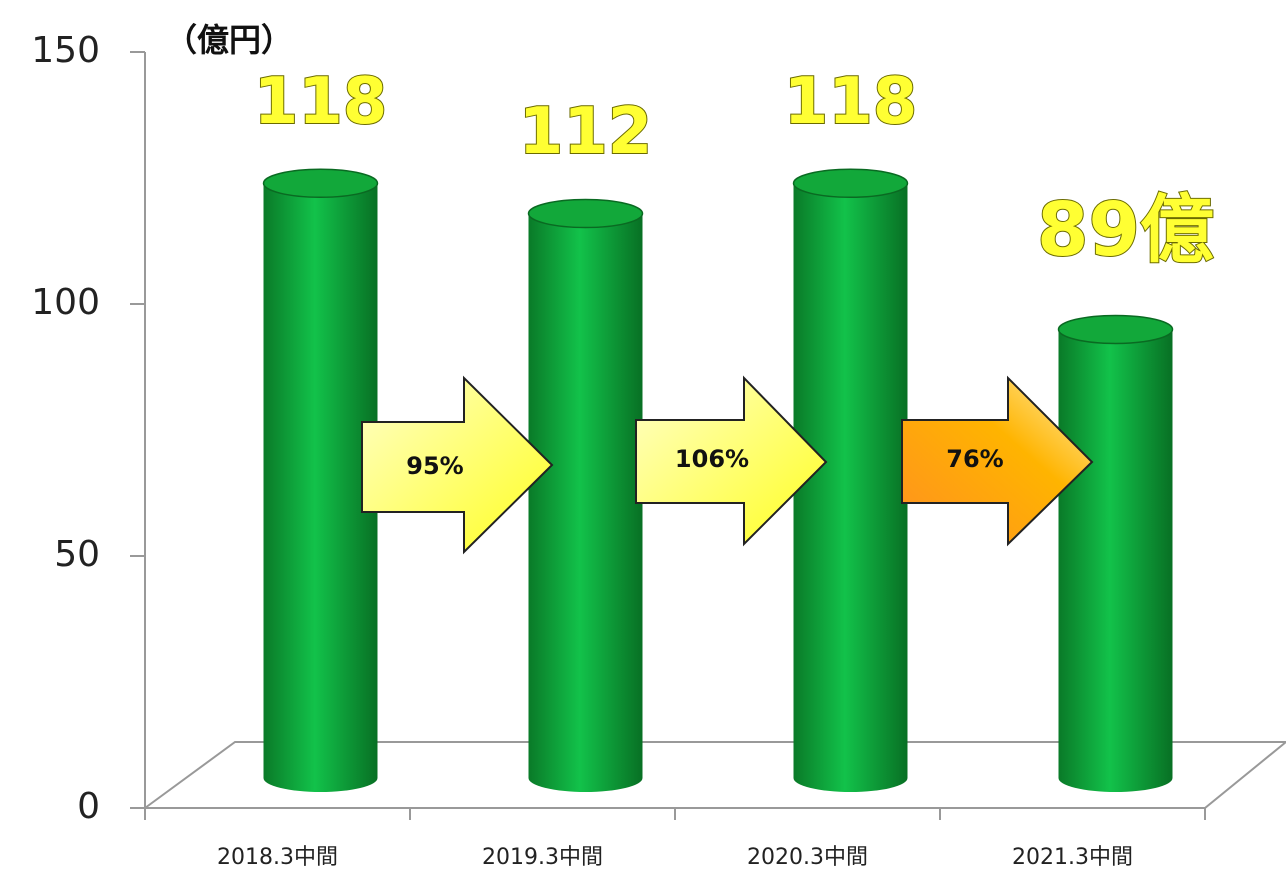 The image size is (1286, 871). I want to click on arrows: 95% 106% 76%, so click(727, 465).